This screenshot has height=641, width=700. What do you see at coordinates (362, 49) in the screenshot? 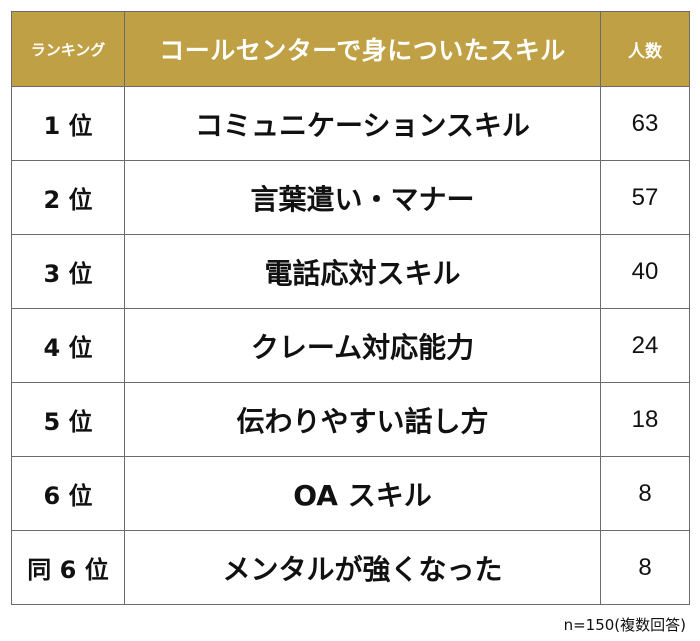
I see `header-skill: コールセンターで身についたスキル` at bounding box center [362, 49].